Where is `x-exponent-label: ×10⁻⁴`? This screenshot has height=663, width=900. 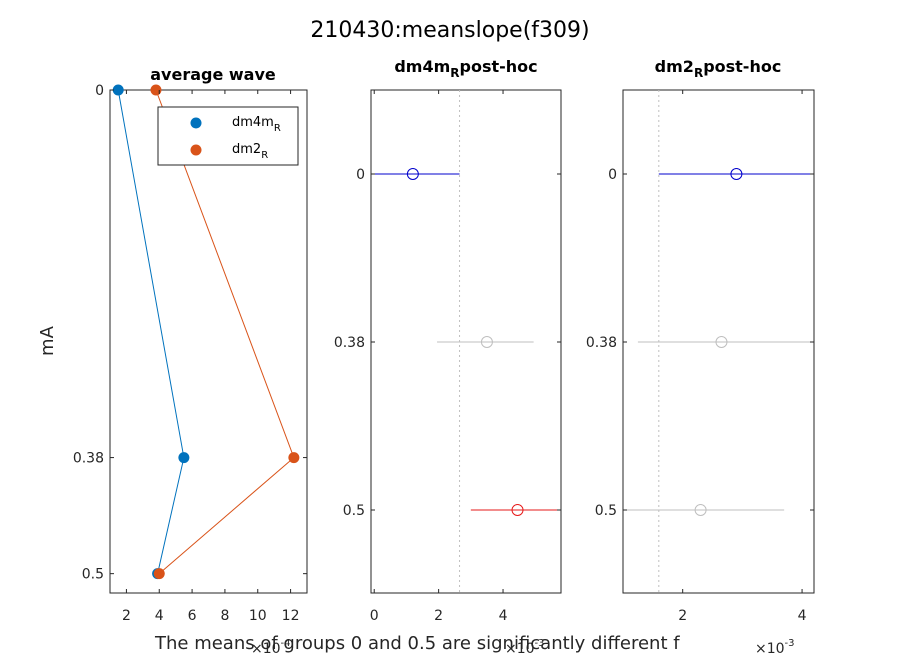 x-exponent-label: ×10⁻⁴ is located at coordinates (271, 647).